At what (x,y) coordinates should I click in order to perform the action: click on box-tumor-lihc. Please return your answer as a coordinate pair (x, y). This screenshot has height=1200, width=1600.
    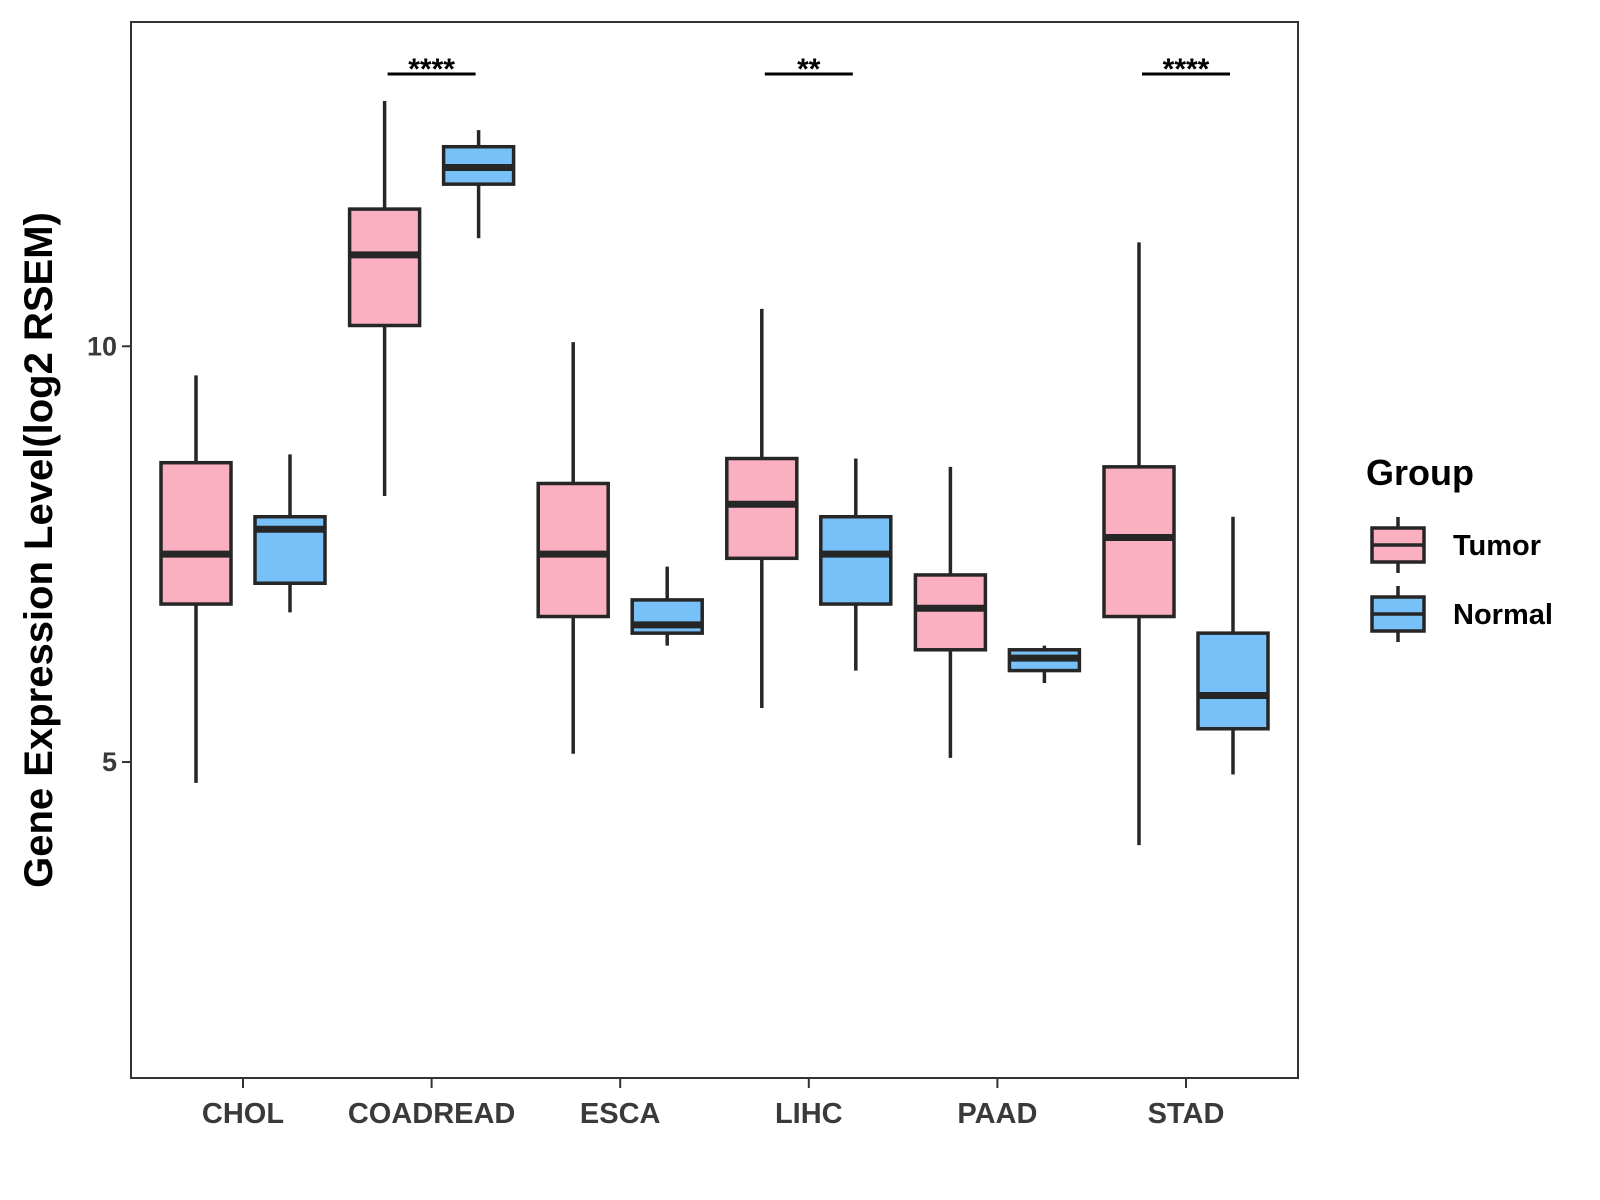
    Looking at the image, I should click on (762, 508).